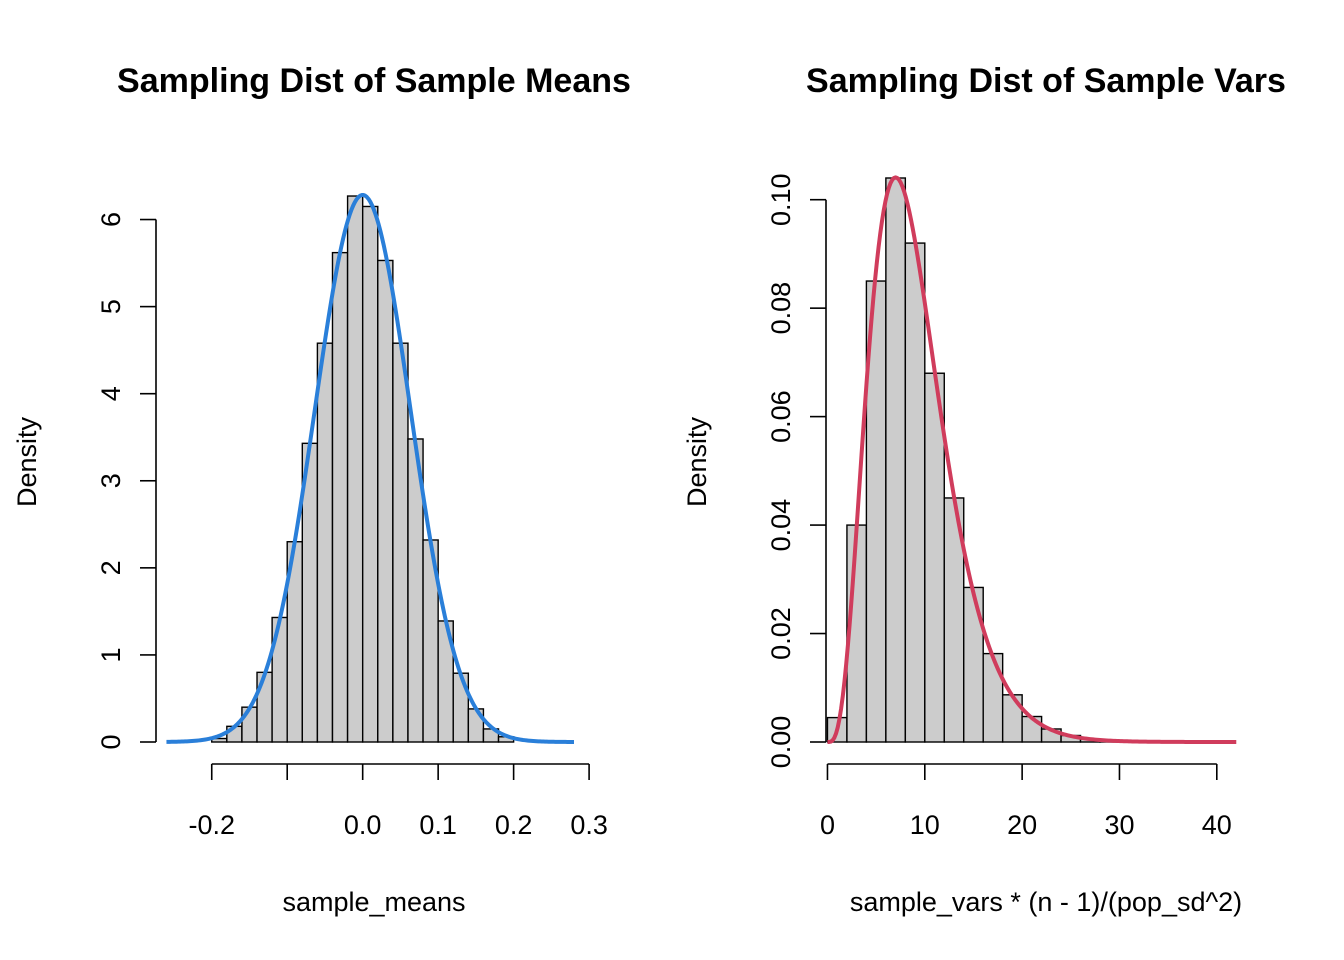  Describe the element at coordinates (111, 741) in the screenshot. I see `y-tick-label: 0` at that location.